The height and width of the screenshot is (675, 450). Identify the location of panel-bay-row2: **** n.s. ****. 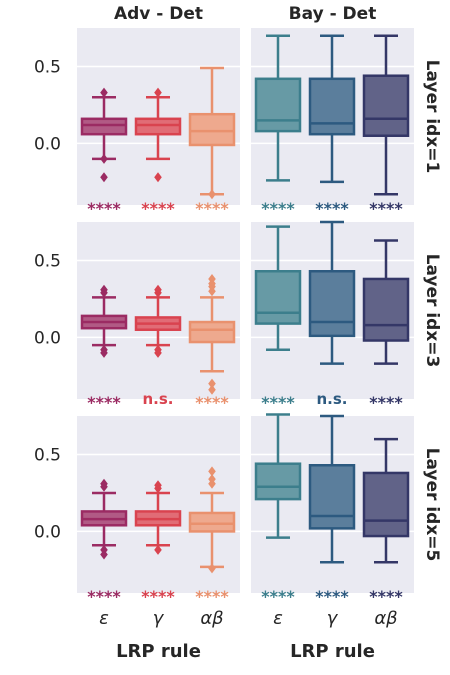
(332, 316).